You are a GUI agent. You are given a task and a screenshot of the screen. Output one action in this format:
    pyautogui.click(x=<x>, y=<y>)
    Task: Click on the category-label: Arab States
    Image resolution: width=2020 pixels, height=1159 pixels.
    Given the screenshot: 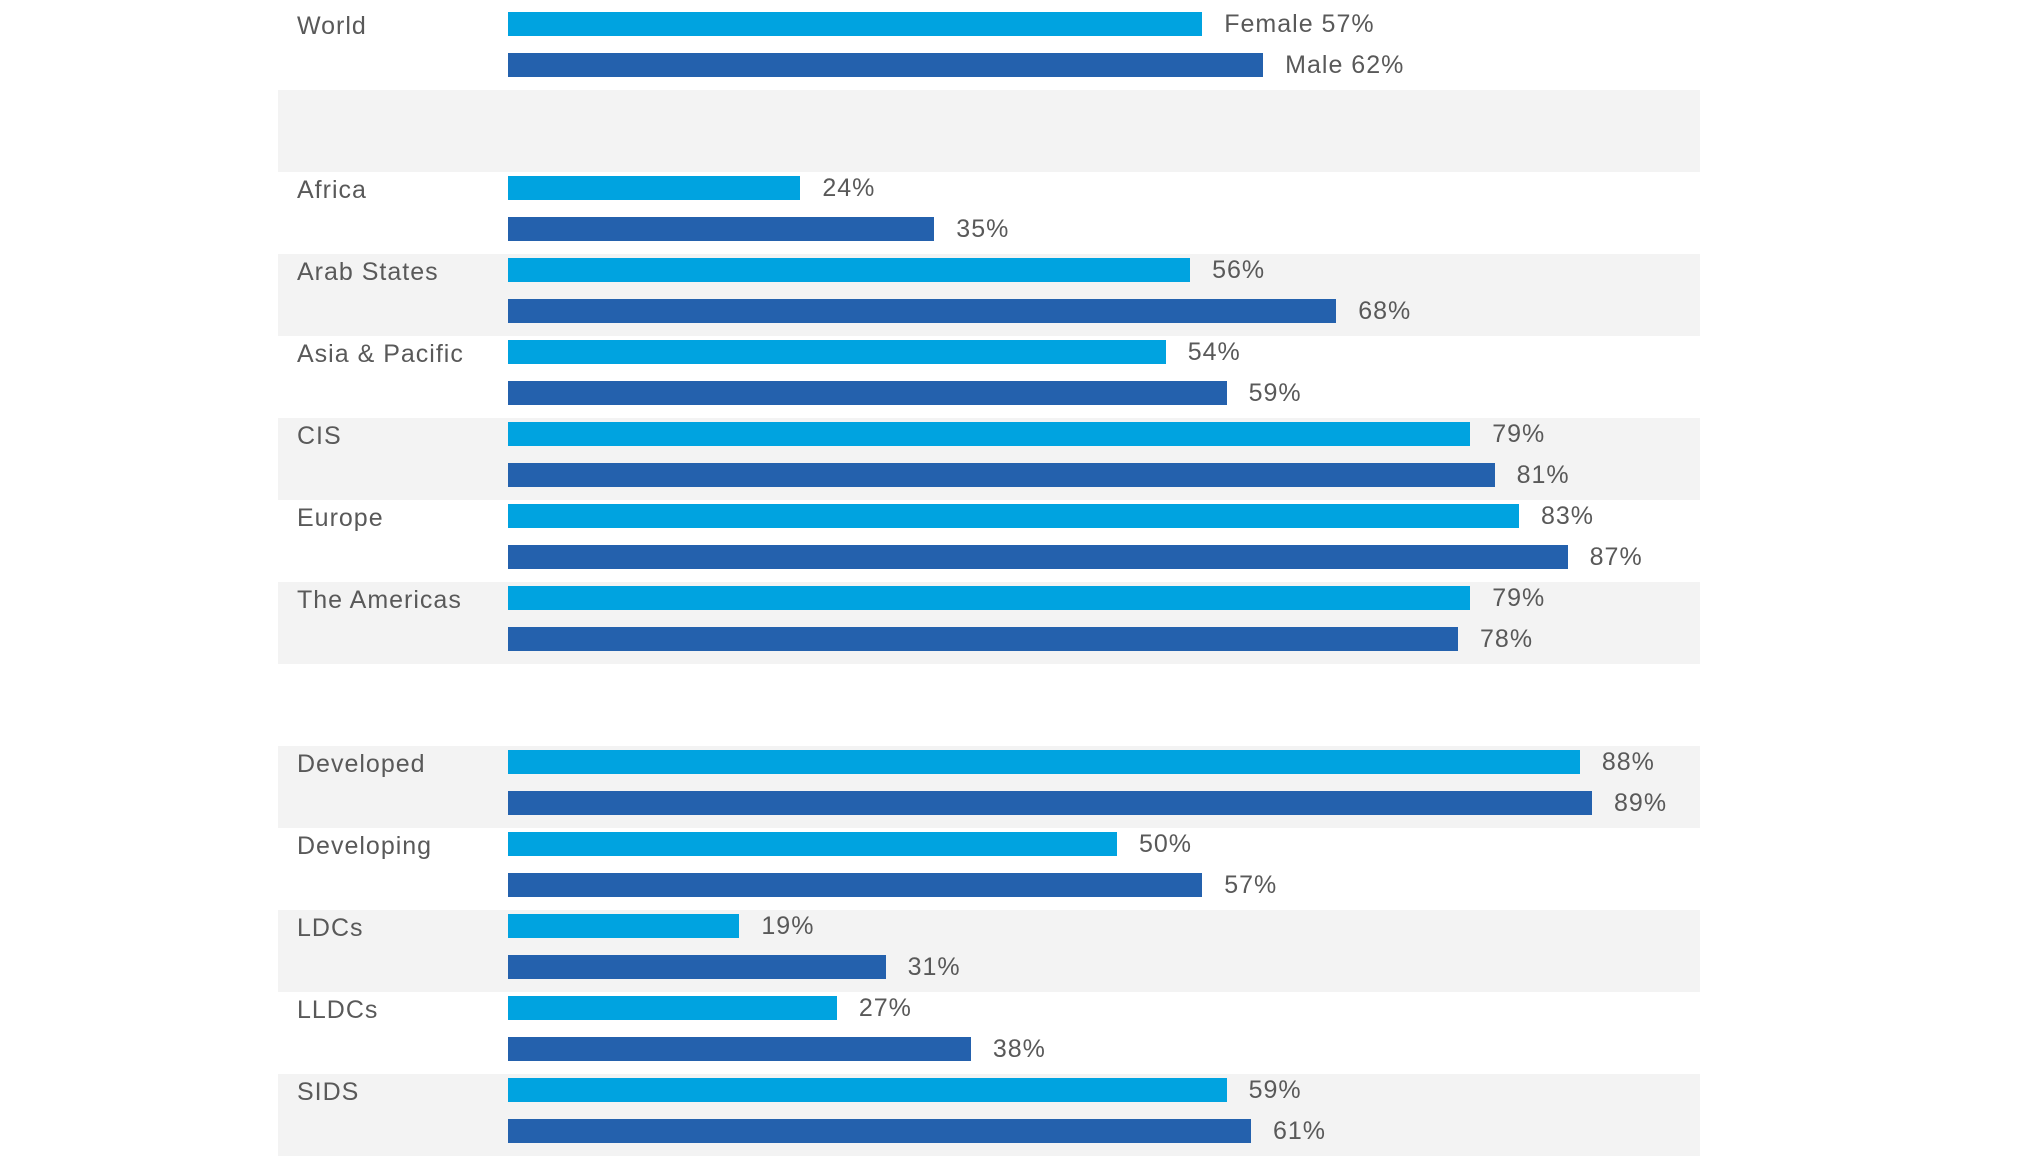 What is the action you would take?
    pyautogui.click(x=368, y=272)
    